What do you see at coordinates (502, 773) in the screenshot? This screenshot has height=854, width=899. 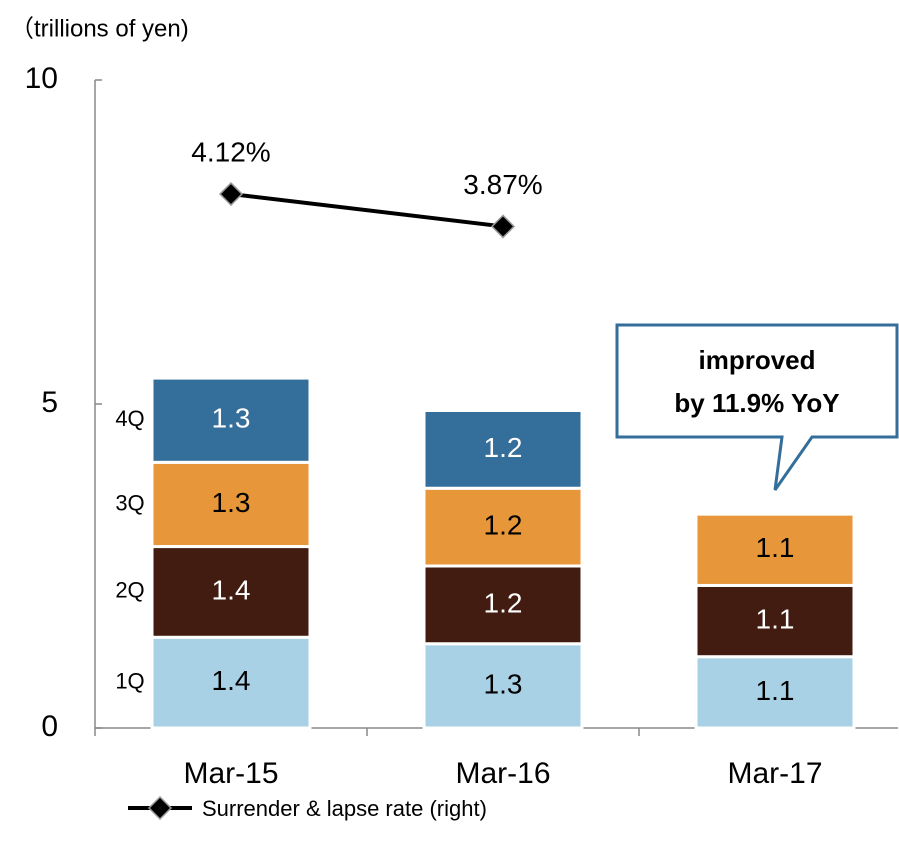 I see `x-tick-label: Mar-16` at bounding box center [502, 773].